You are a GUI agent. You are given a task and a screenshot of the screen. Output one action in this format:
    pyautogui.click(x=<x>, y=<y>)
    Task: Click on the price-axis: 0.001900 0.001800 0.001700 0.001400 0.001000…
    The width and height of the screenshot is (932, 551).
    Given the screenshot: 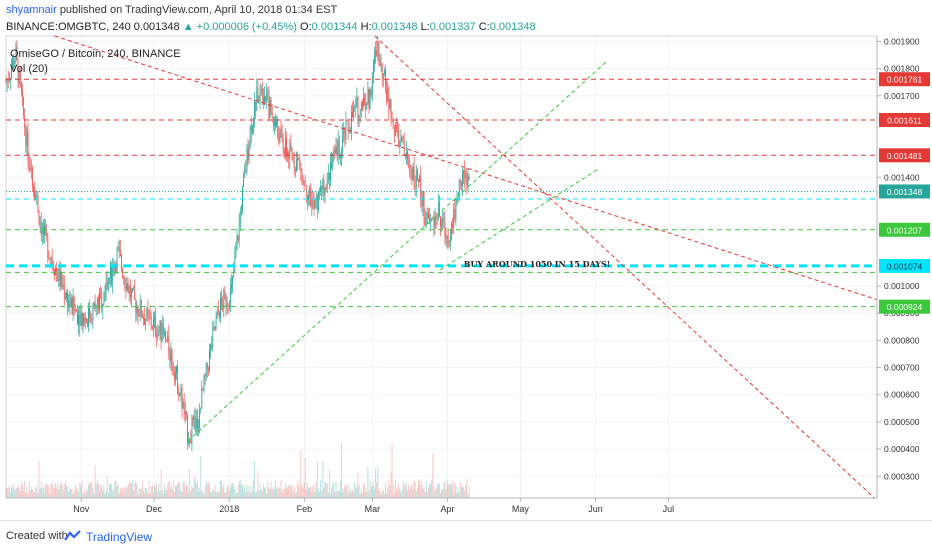 What is the action you would take?
    pyautogui.click(x=898, y=258)
    